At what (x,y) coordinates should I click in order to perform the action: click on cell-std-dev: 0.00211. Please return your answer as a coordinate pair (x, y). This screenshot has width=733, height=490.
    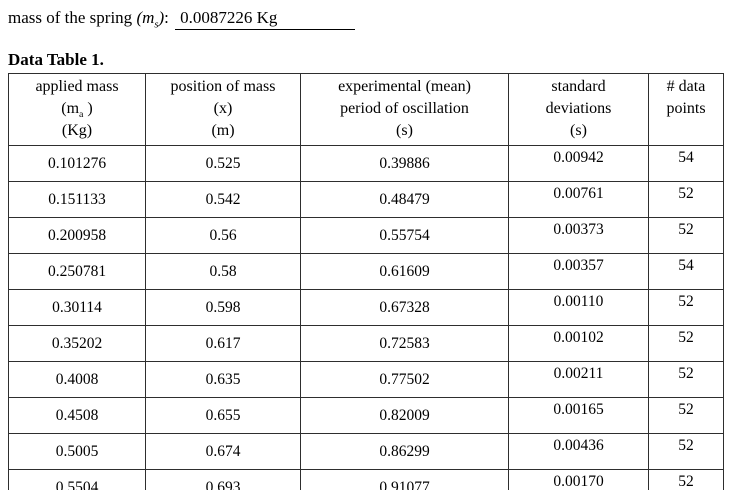
    Looking at the image, I should click on (578, 379).